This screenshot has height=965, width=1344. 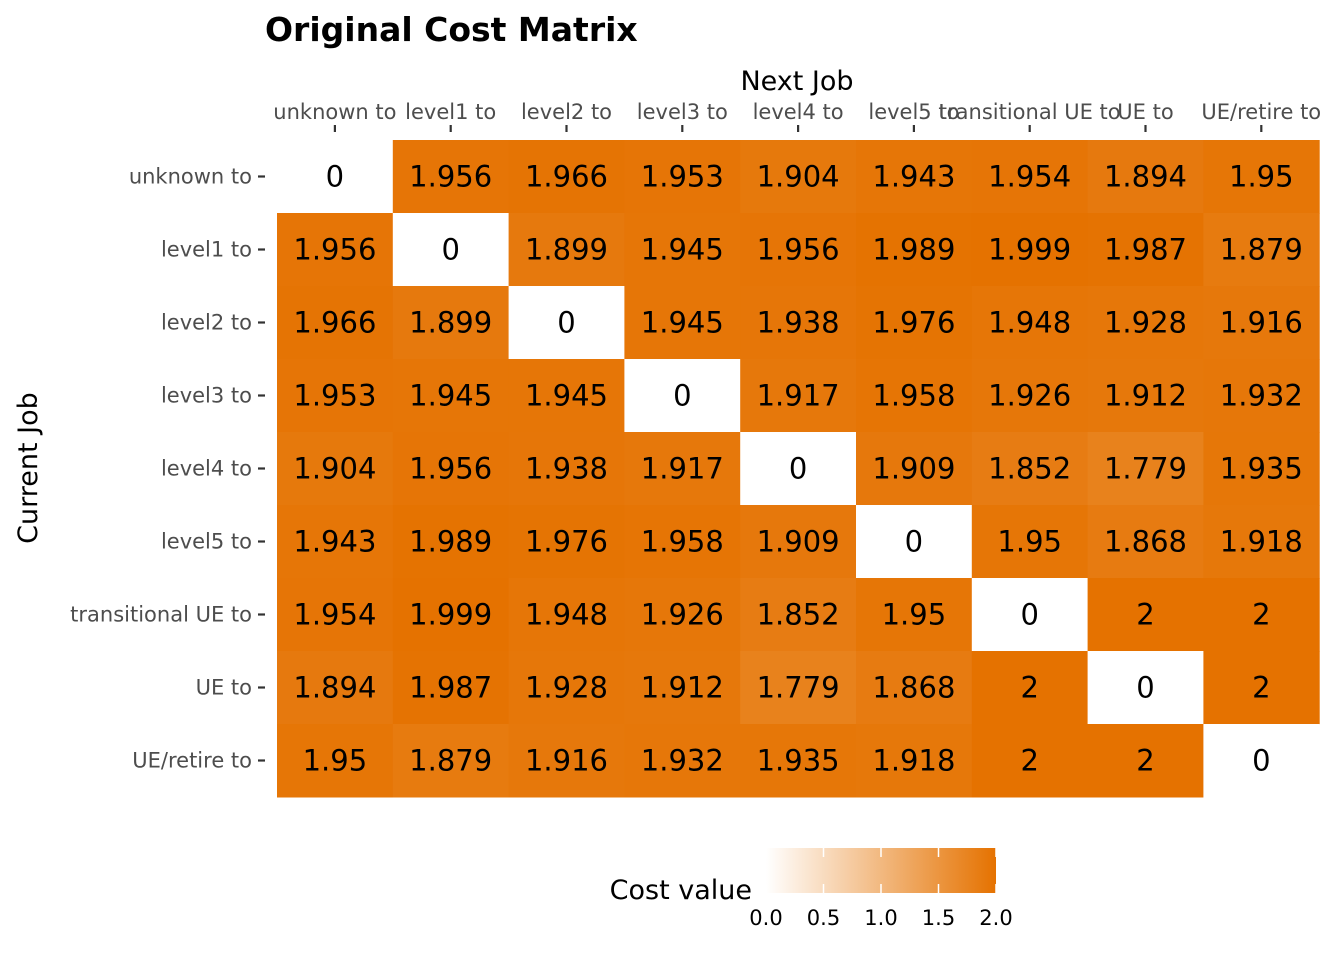 I want to click on y-tick-label: level4 to, so click(x=206, y=469).